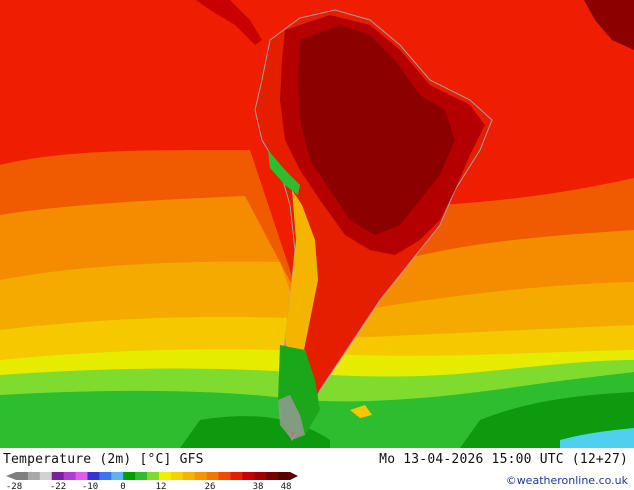 Image resolution: width=634 pixels, height=490 pixels. Describe the element at coordinates (286, 486) in the screenshot. I see `legend-tick-label: 48` at that location.